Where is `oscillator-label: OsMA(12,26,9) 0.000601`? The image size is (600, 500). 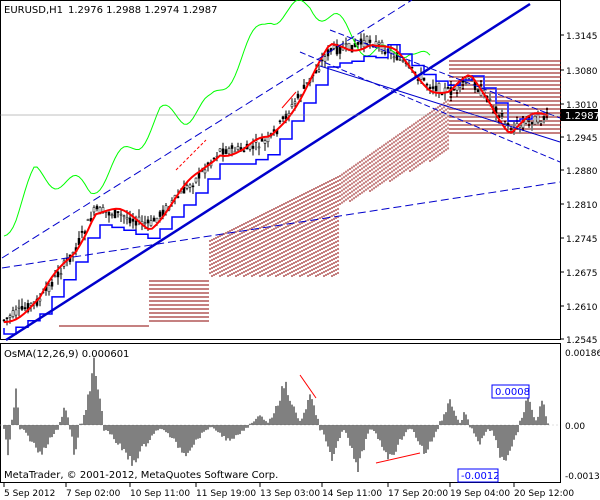
oscillator-label: OsMA(12,26,9) 0.000601 is located at coordinates (66, 354).